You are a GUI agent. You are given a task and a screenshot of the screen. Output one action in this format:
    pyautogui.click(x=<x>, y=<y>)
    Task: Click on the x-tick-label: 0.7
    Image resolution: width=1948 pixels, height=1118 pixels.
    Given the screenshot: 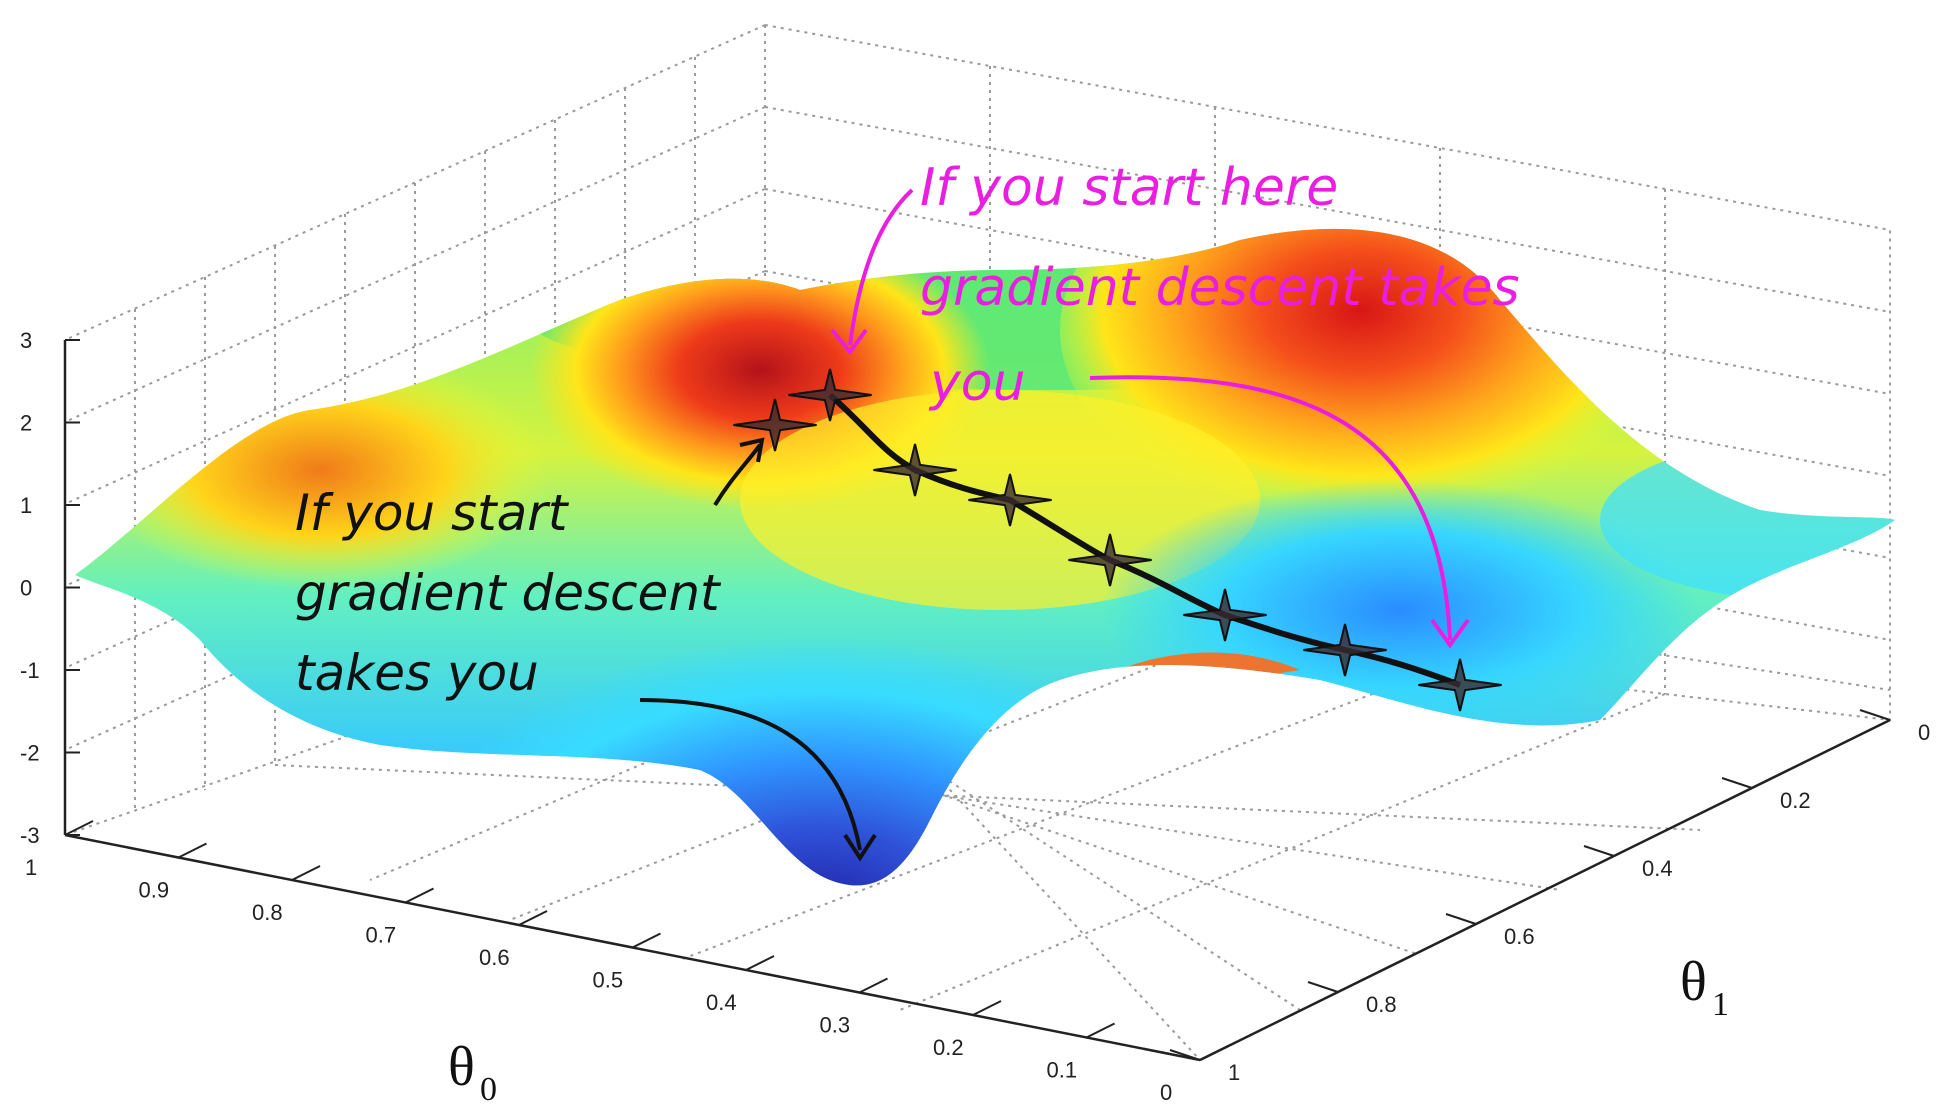 What is the action you would take?
    pyautogui.click(x=381, y=935)
    